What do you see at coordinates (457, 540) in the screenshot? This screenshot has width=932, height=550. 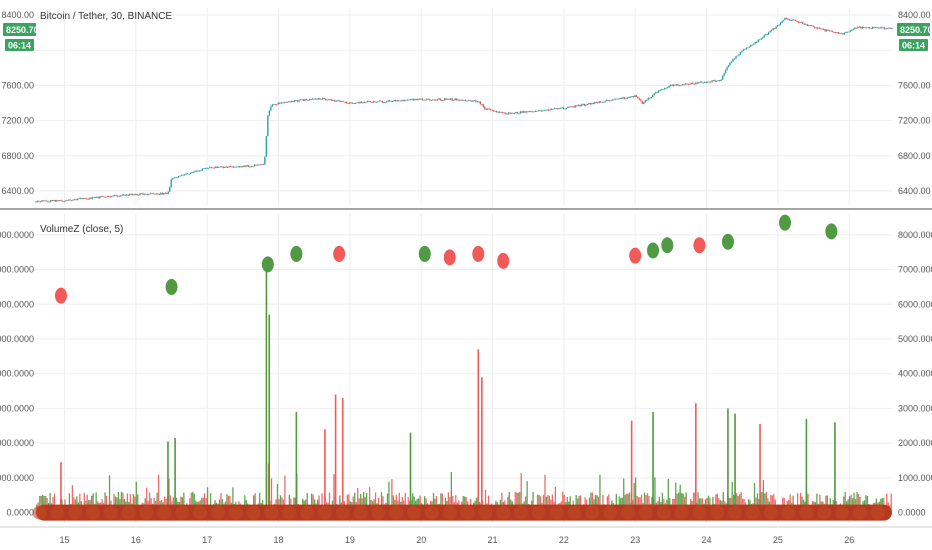 I see `time-axis: 15 16 17 18 19 20 21 22 23 24 25 26` at bounding box center [457, 540].